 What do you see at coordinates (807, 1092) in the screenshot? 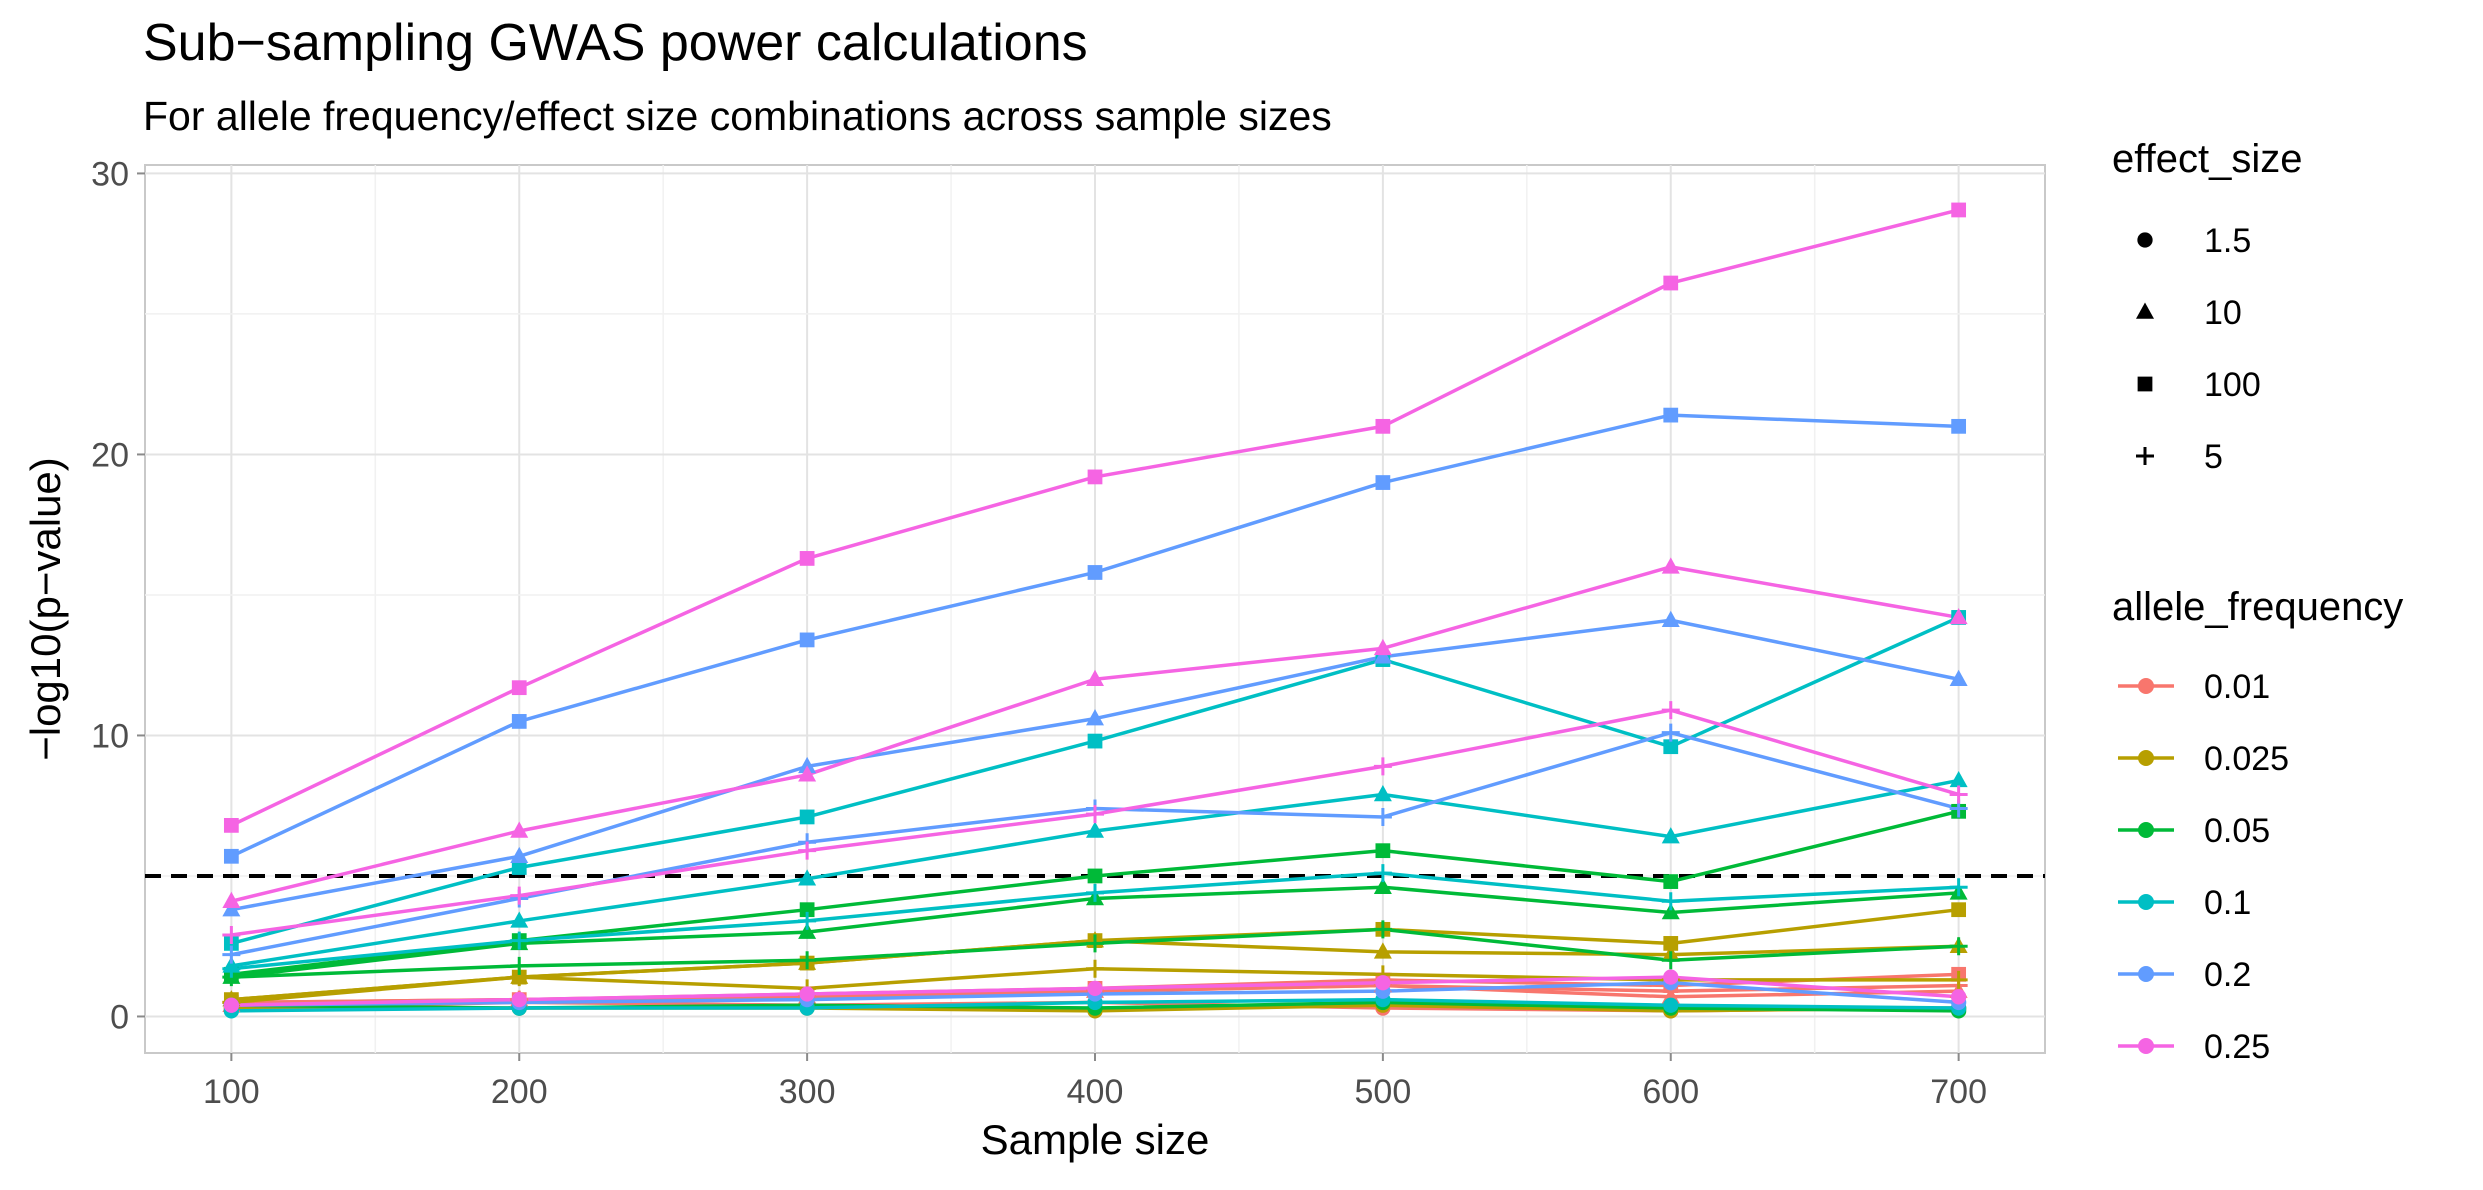
I see `x-tick-label: 300` at bounding box center [807, 1092].